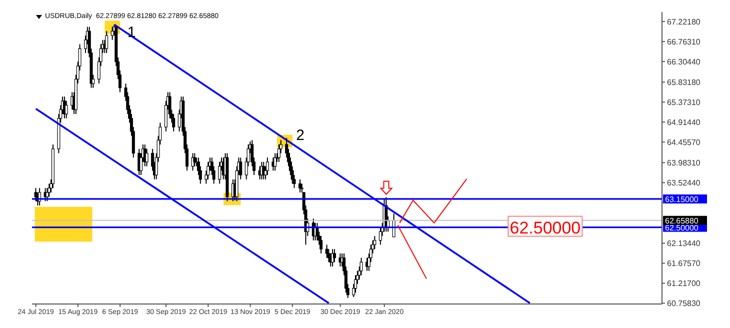 Image resolution: width=730 pixels, height=328 pixels. What do you see at coordinates (684, 303) in the screenshot?
I see `y-tick-label: 60.75830` at bounding box center [684, 303].